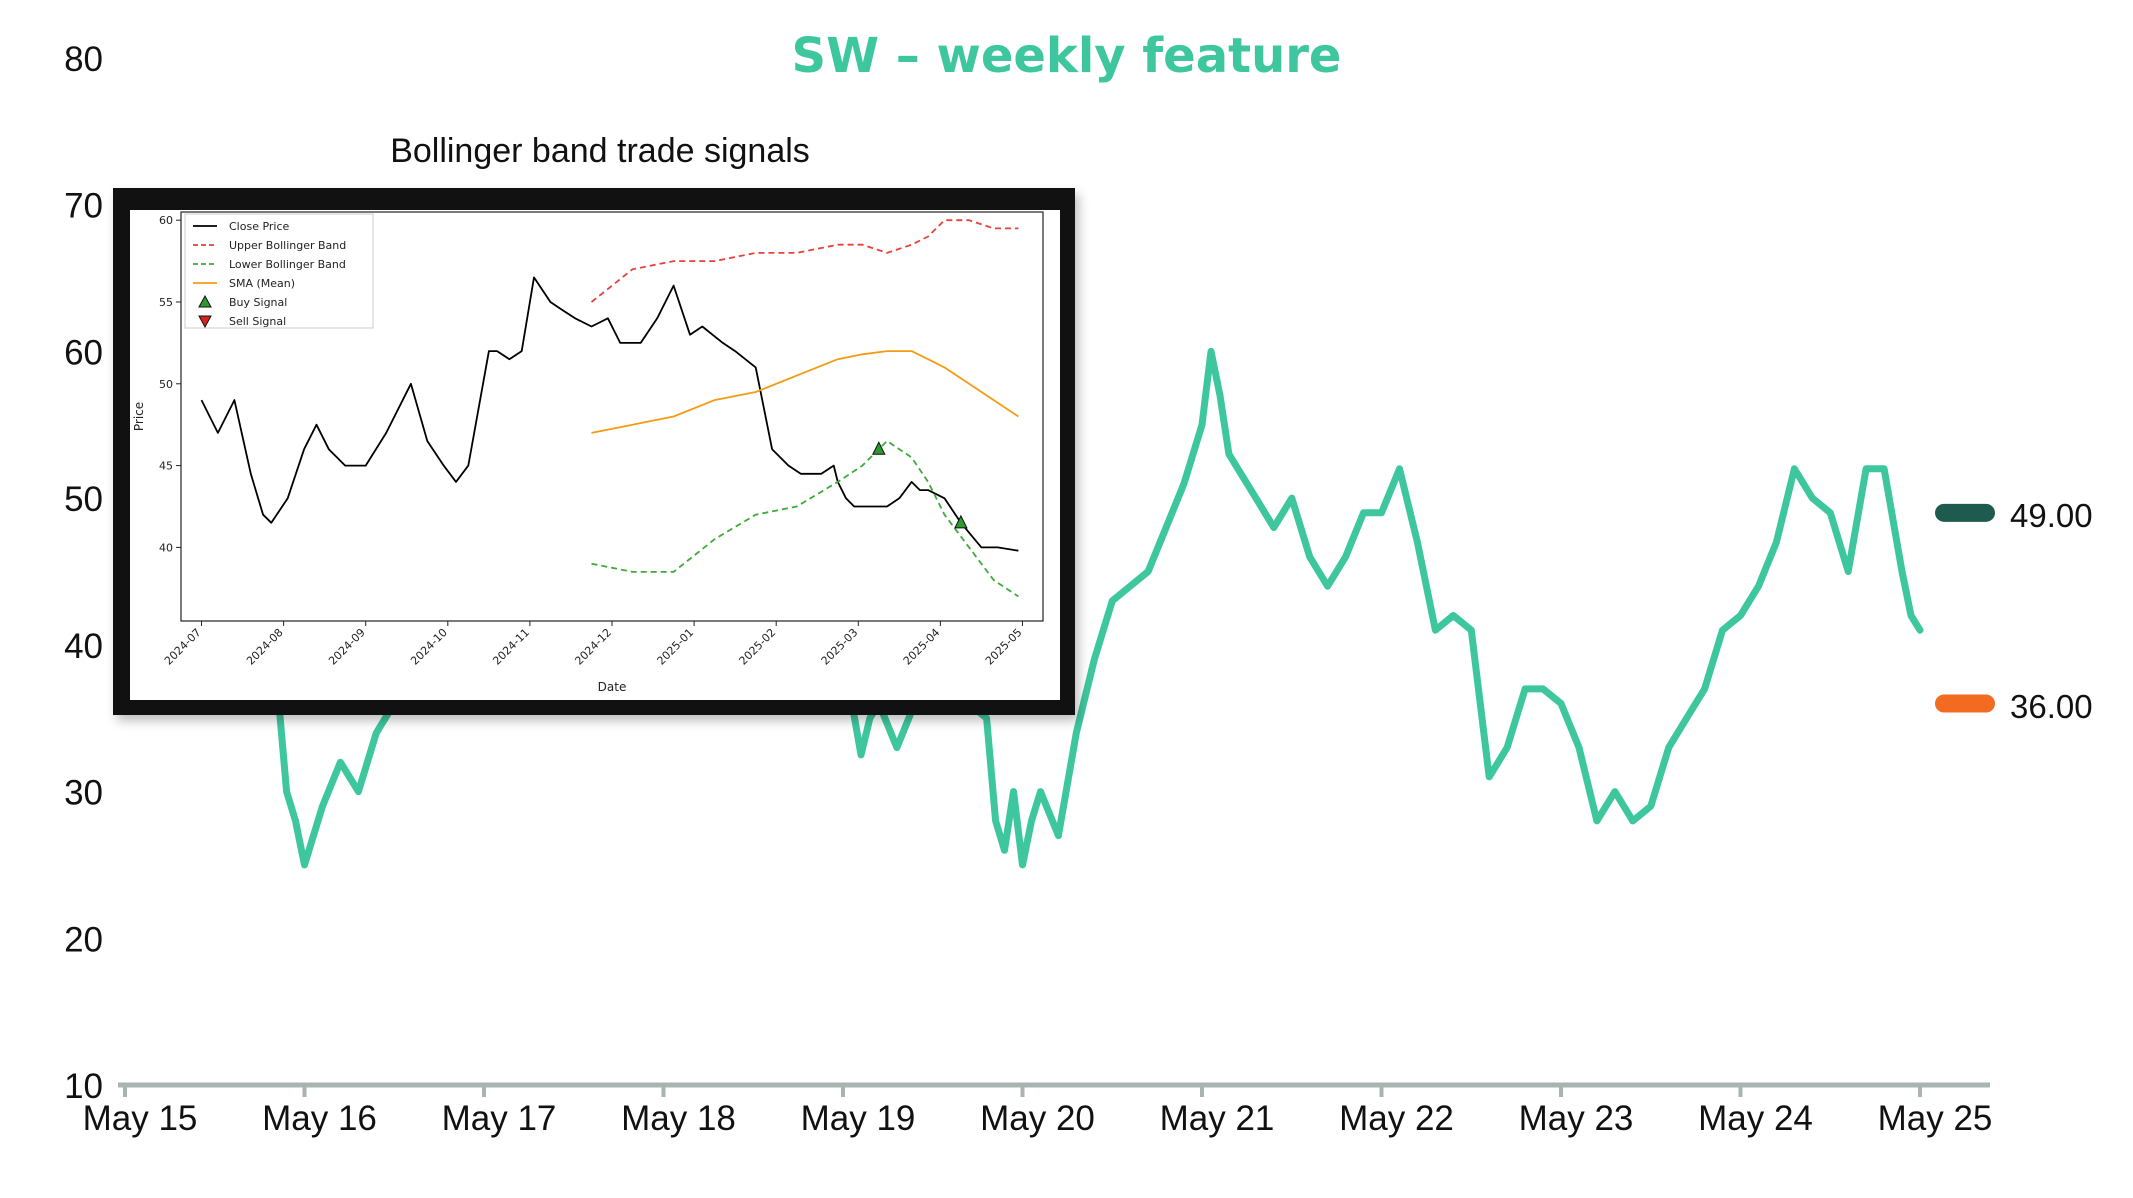  What do you see at coordinates (166, 220) in the screenshot?
I see `inset-y-tick-label: 60` at bounding box center [166, 220].